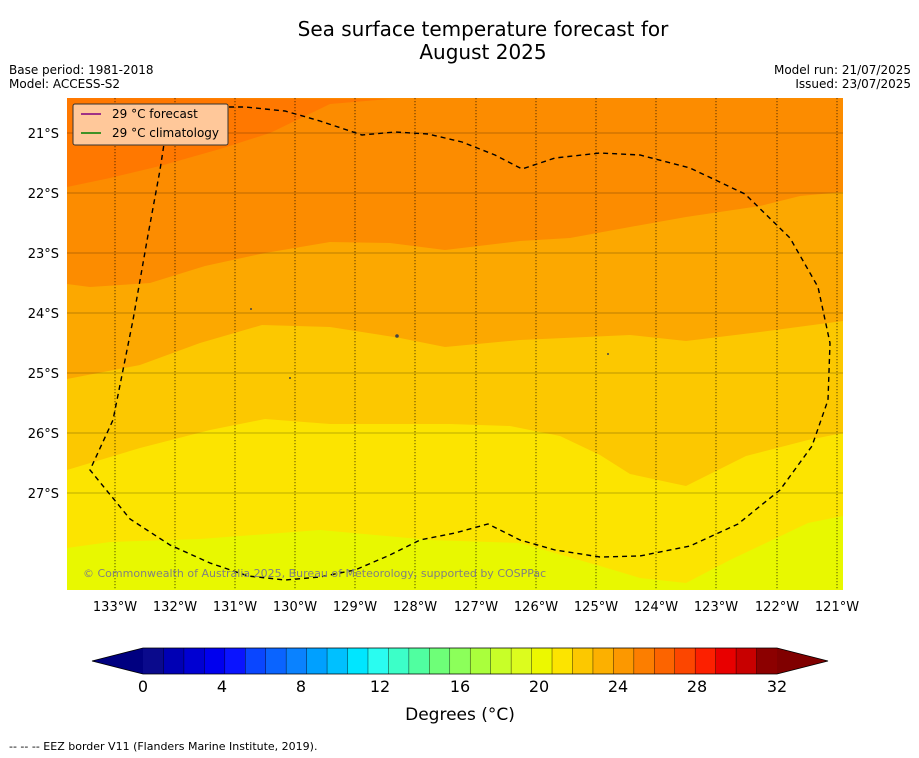 The height and width of the screenshot is (758, 919). Describe the element at coordinates (380, 686) in the screenshot. I see `colorbar-tick-label: 12` at that location.